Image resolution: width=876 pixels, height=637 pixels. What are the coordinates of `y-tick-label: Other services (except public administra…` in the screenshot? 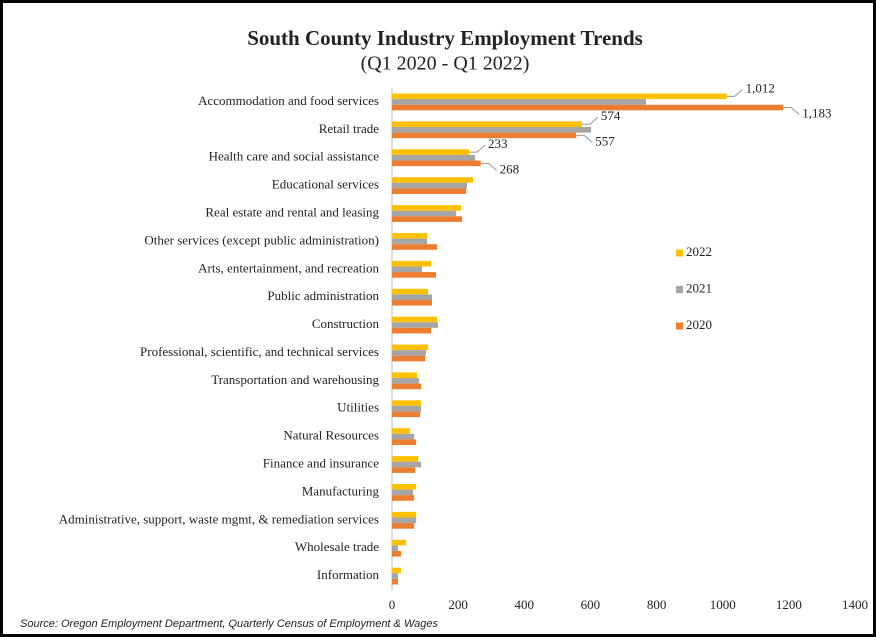 It's located at (261, 239).